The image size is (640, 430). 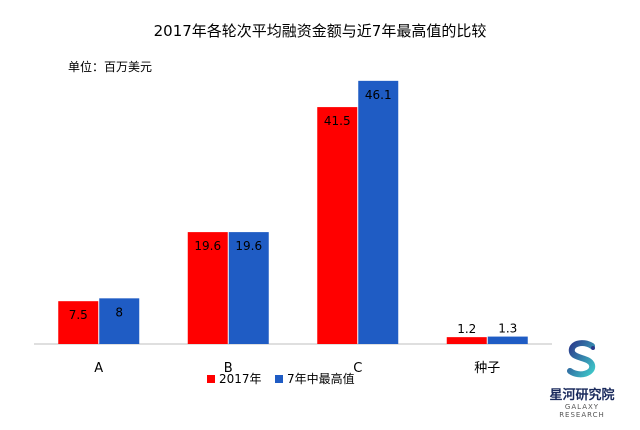 I want to click on data-label: 1.2, so click(x=466, y=329).